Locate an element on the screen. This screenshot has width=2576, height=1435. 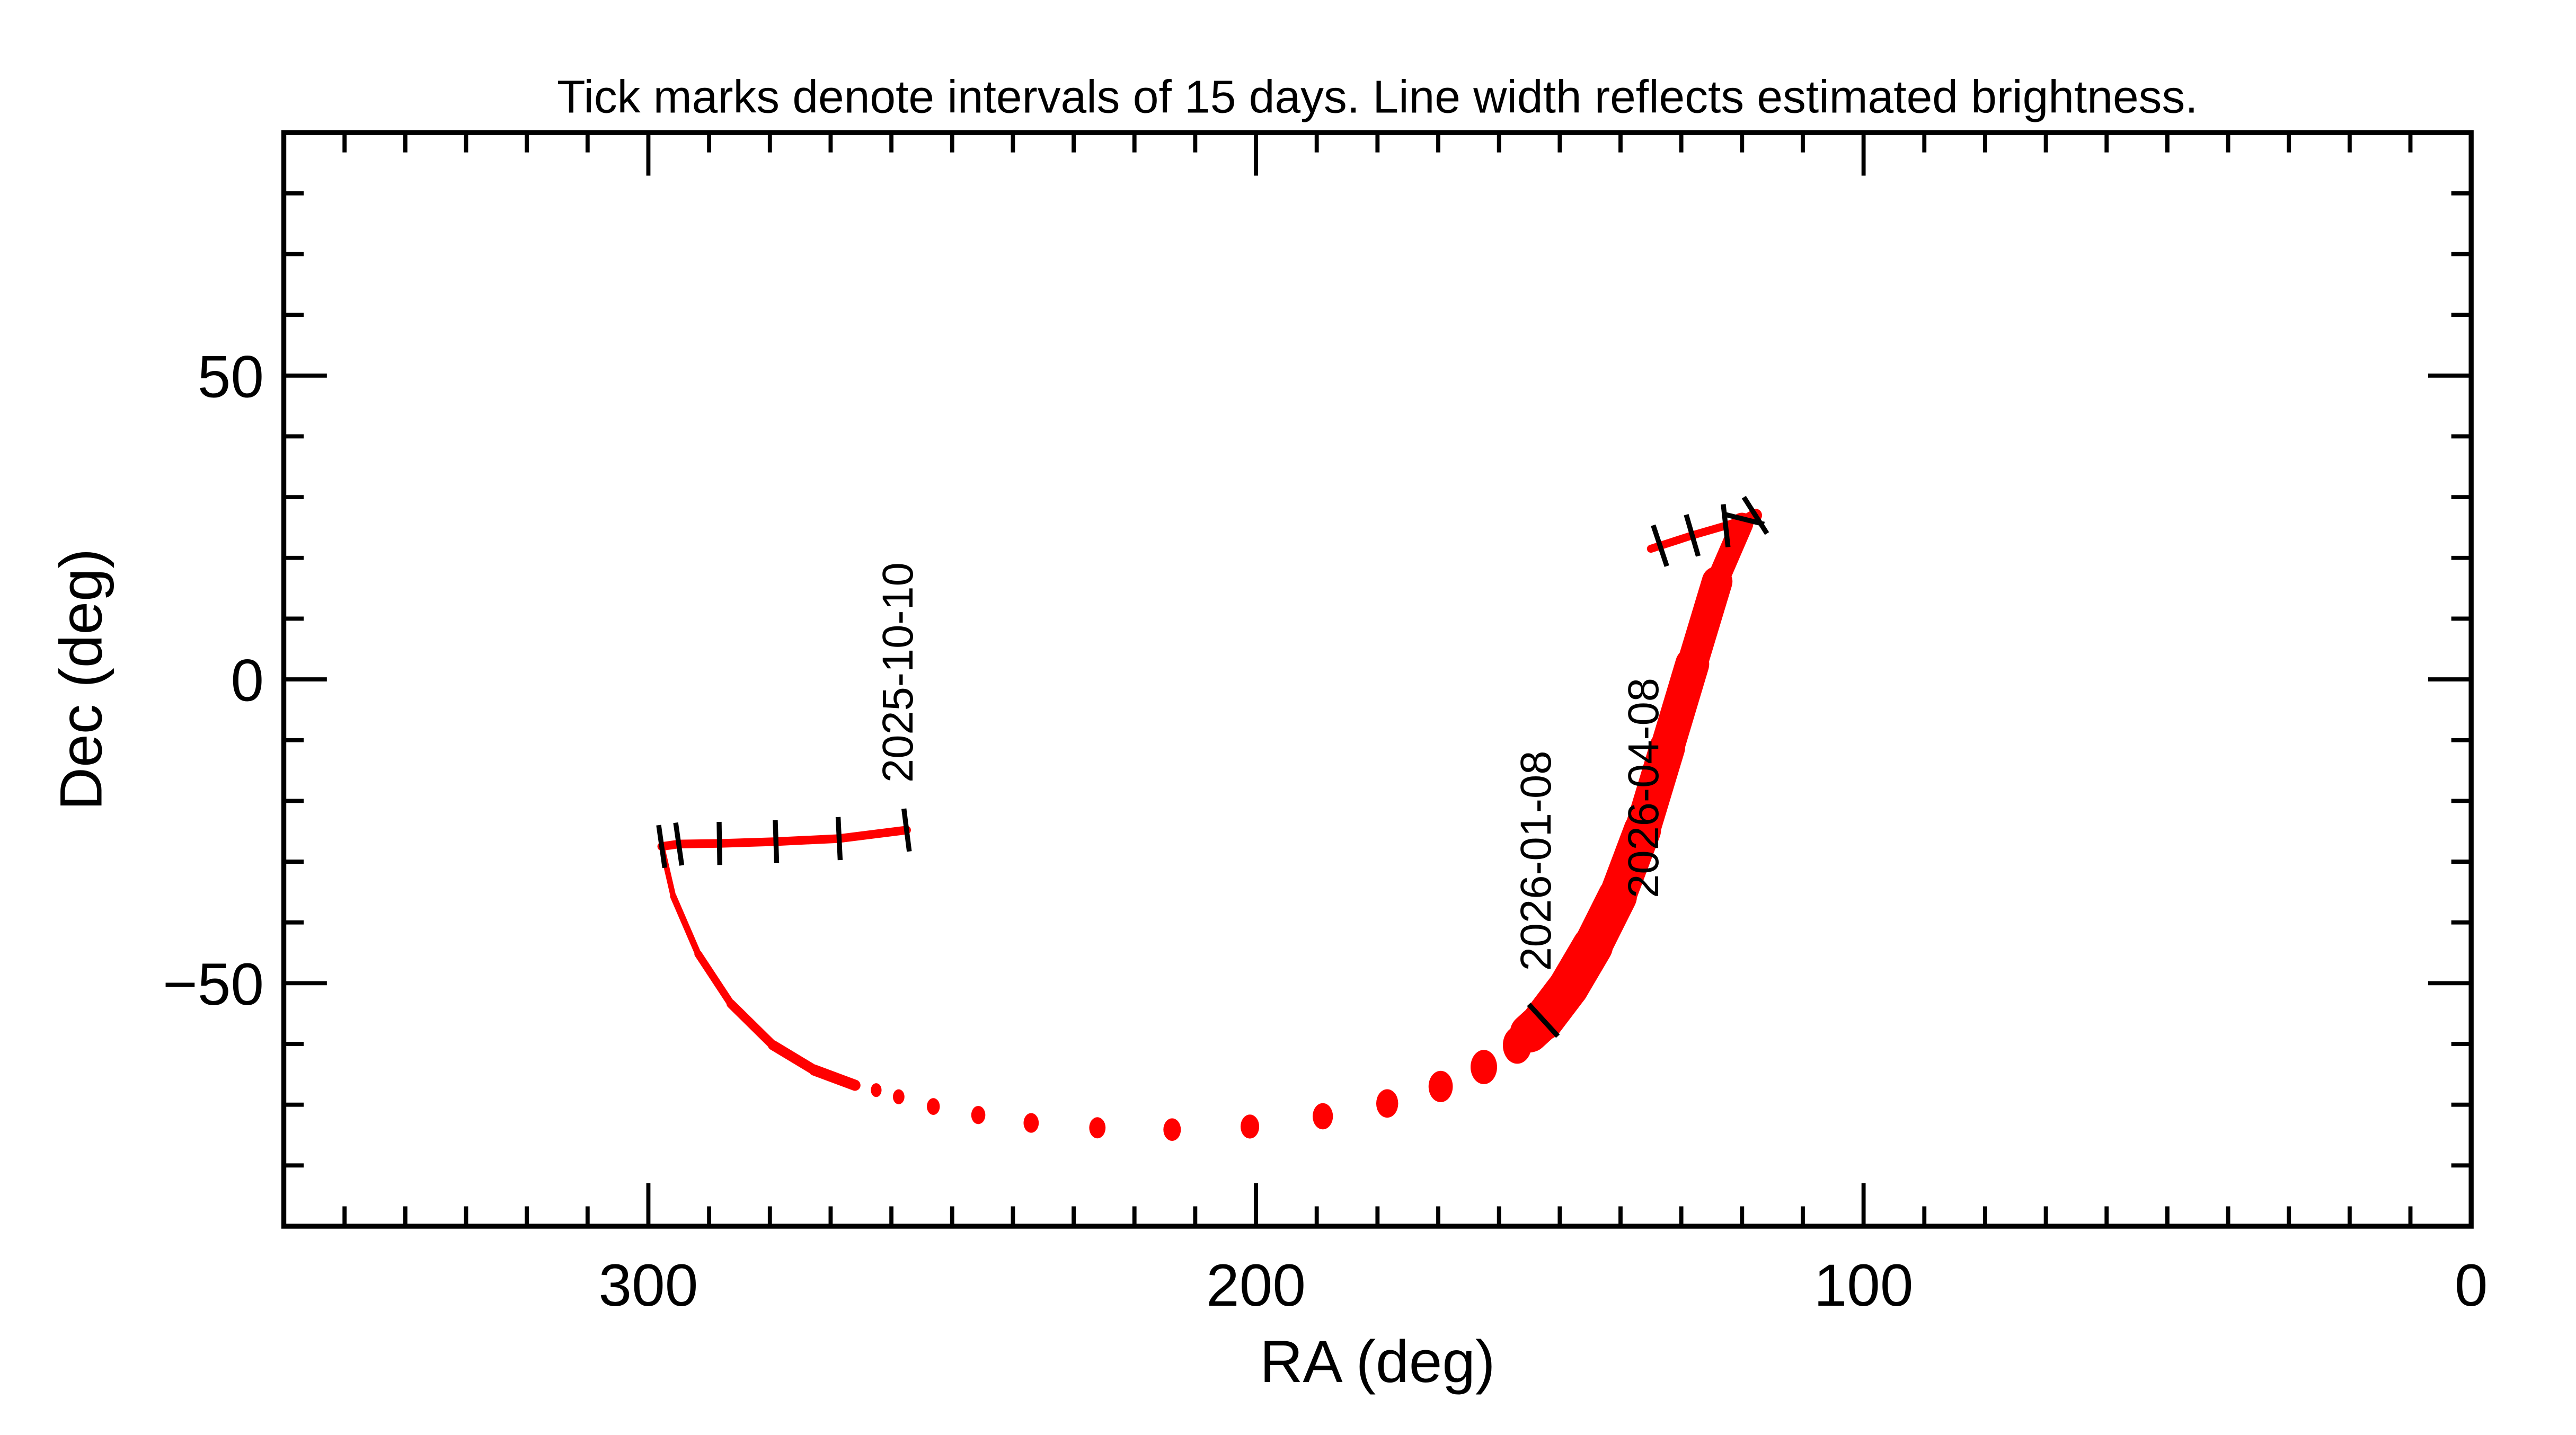
x-tick-label: 300 is located at coordinates (648, 1285).